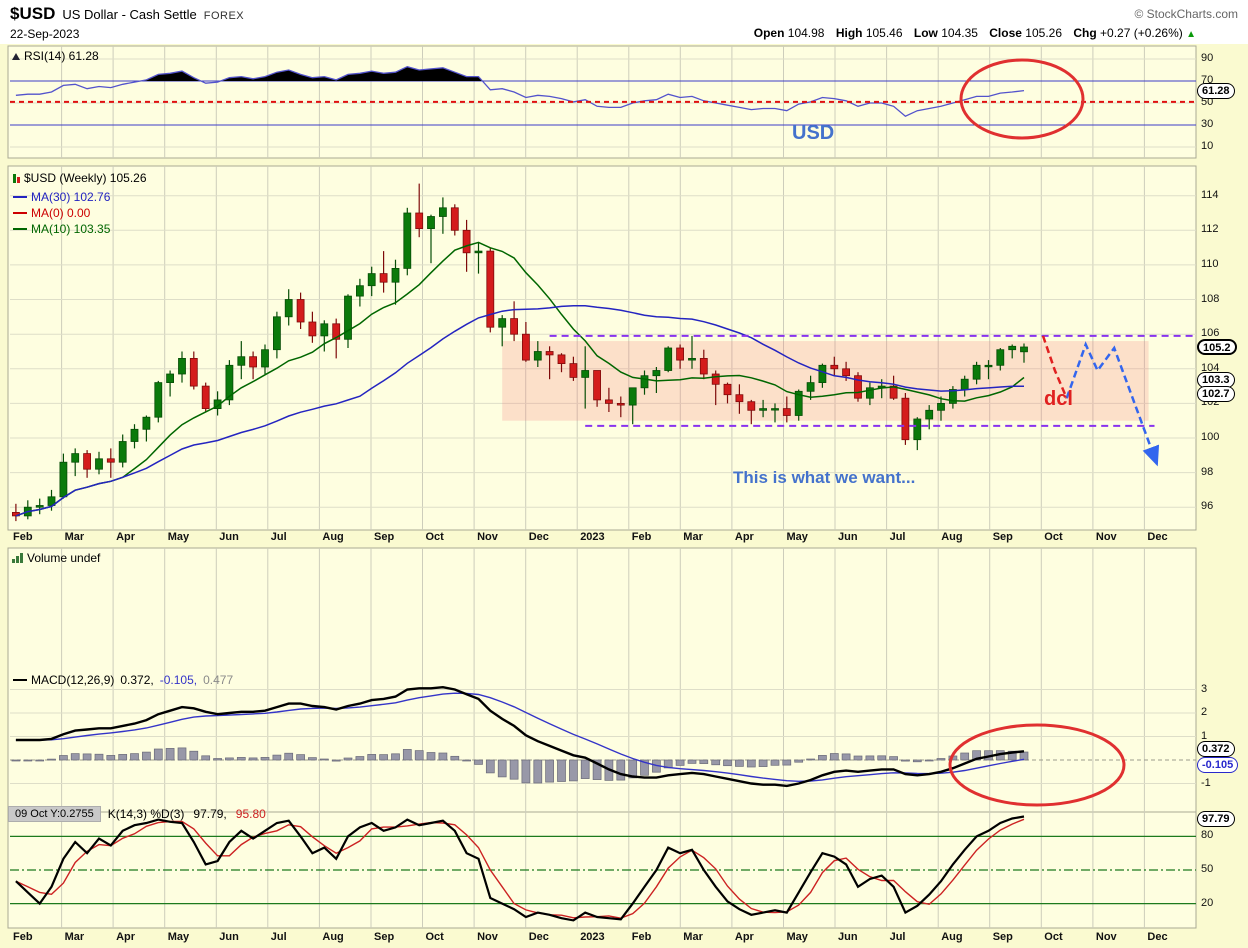 The width and height of the screenshot is (1248, 948). Describe the element at coordinates (61, 213) in the screenshot. I see `legend-ma0-text: MA(0) 0.00` at that location.